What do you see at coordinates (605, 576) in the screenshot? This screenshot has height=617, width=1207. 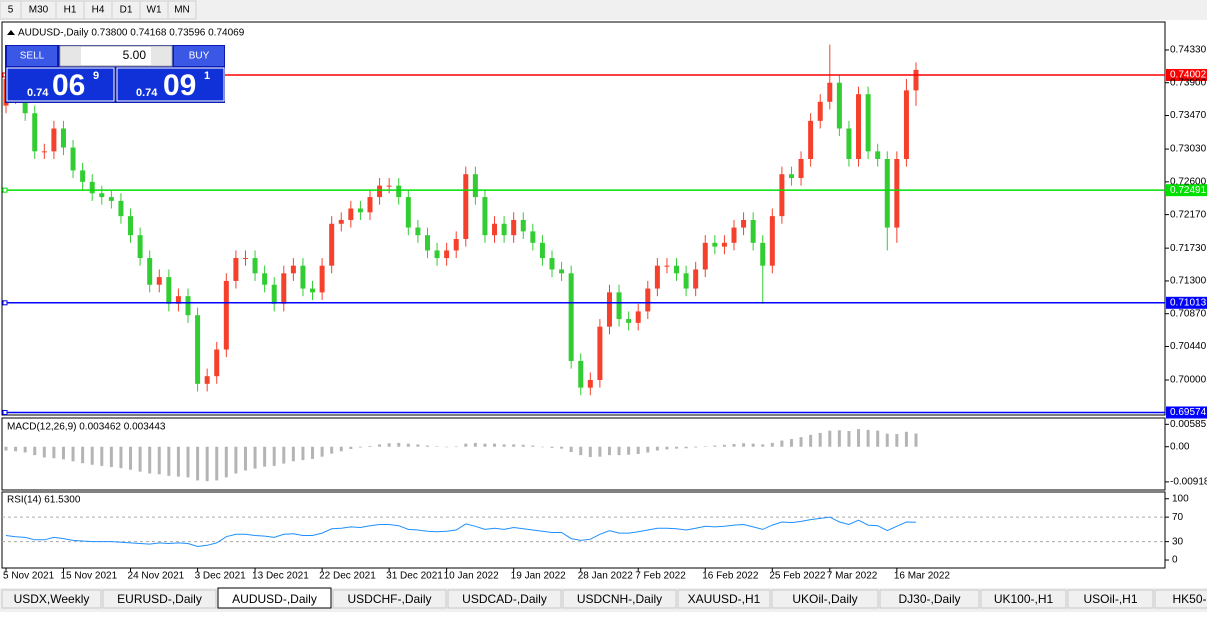 I see `x-tick-label: 28 Jan 2022` at bounding box center [605, 576].